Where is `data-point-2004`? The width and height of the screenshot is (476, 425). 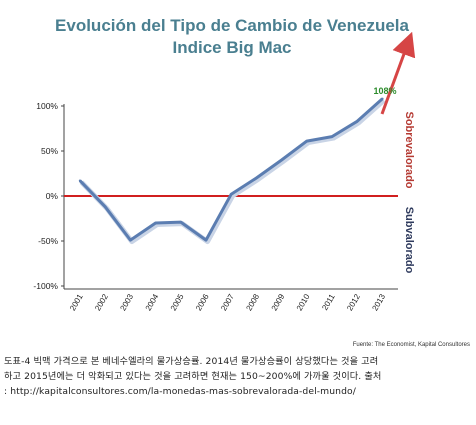
data-point-2004 is located at coordinates (155, 223).